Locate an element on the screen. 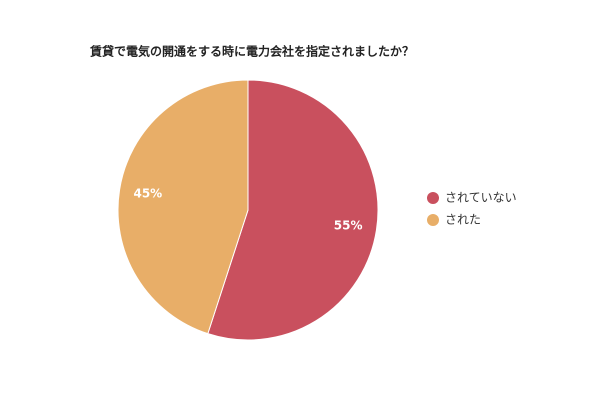 This screenshot has width=600, height=400. chart-title: 賃貸で電気の開通をする時に電力会社を指定されましたか？ is located at coordinates (251, 51).